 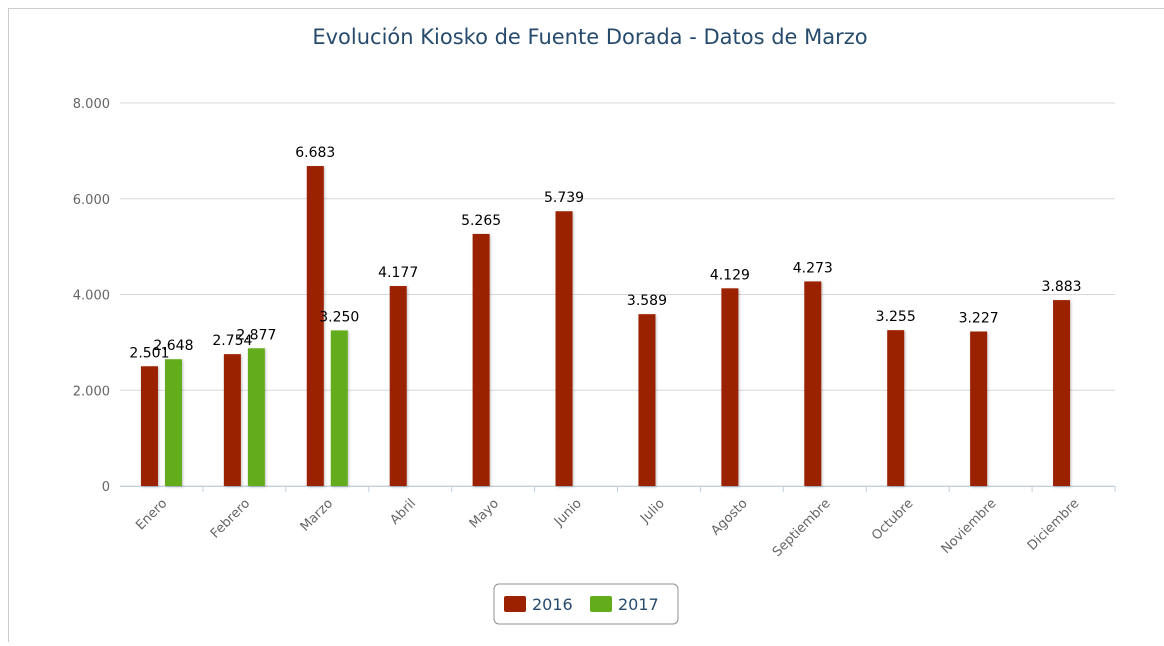 I want to click on value-label: 6.683, so click(x=315, y=153).